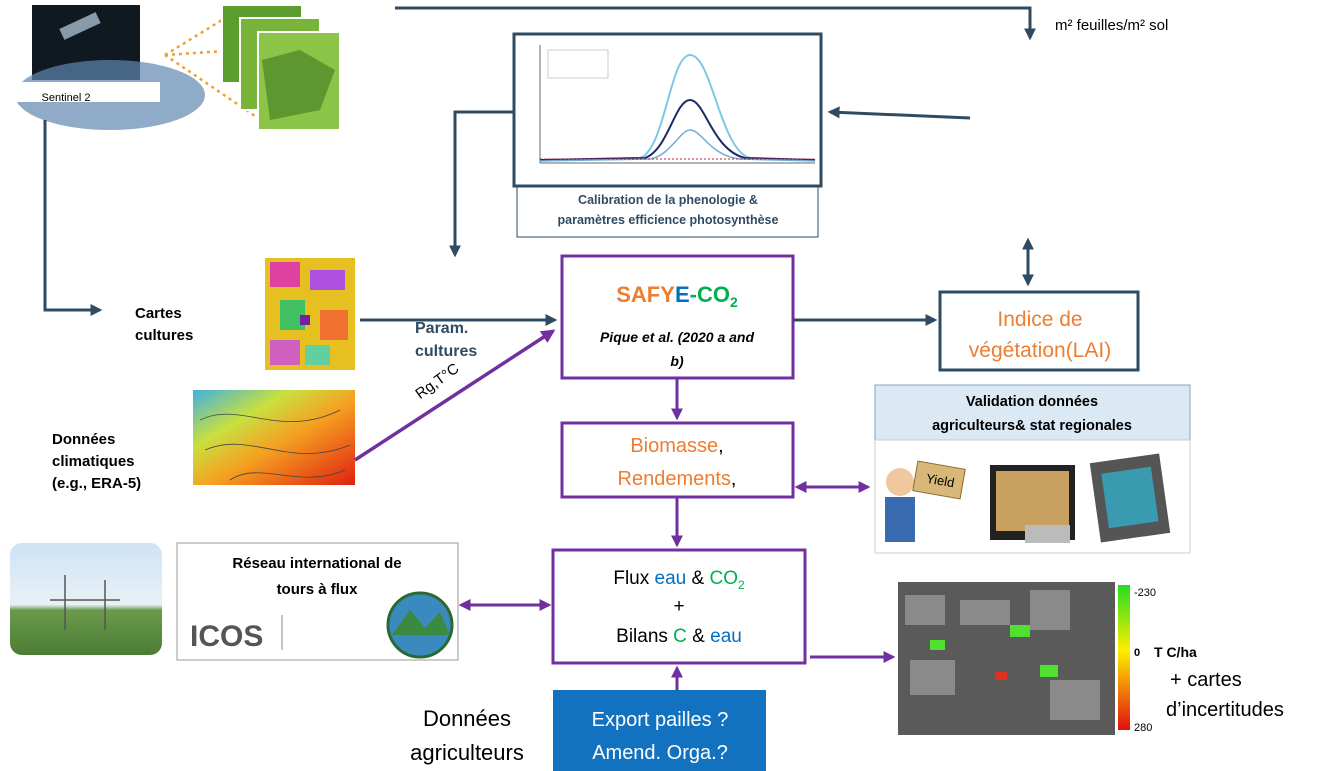  Describe the element at coordinates (1032, 412) in the screenshot. I see `validation-box` at that location.